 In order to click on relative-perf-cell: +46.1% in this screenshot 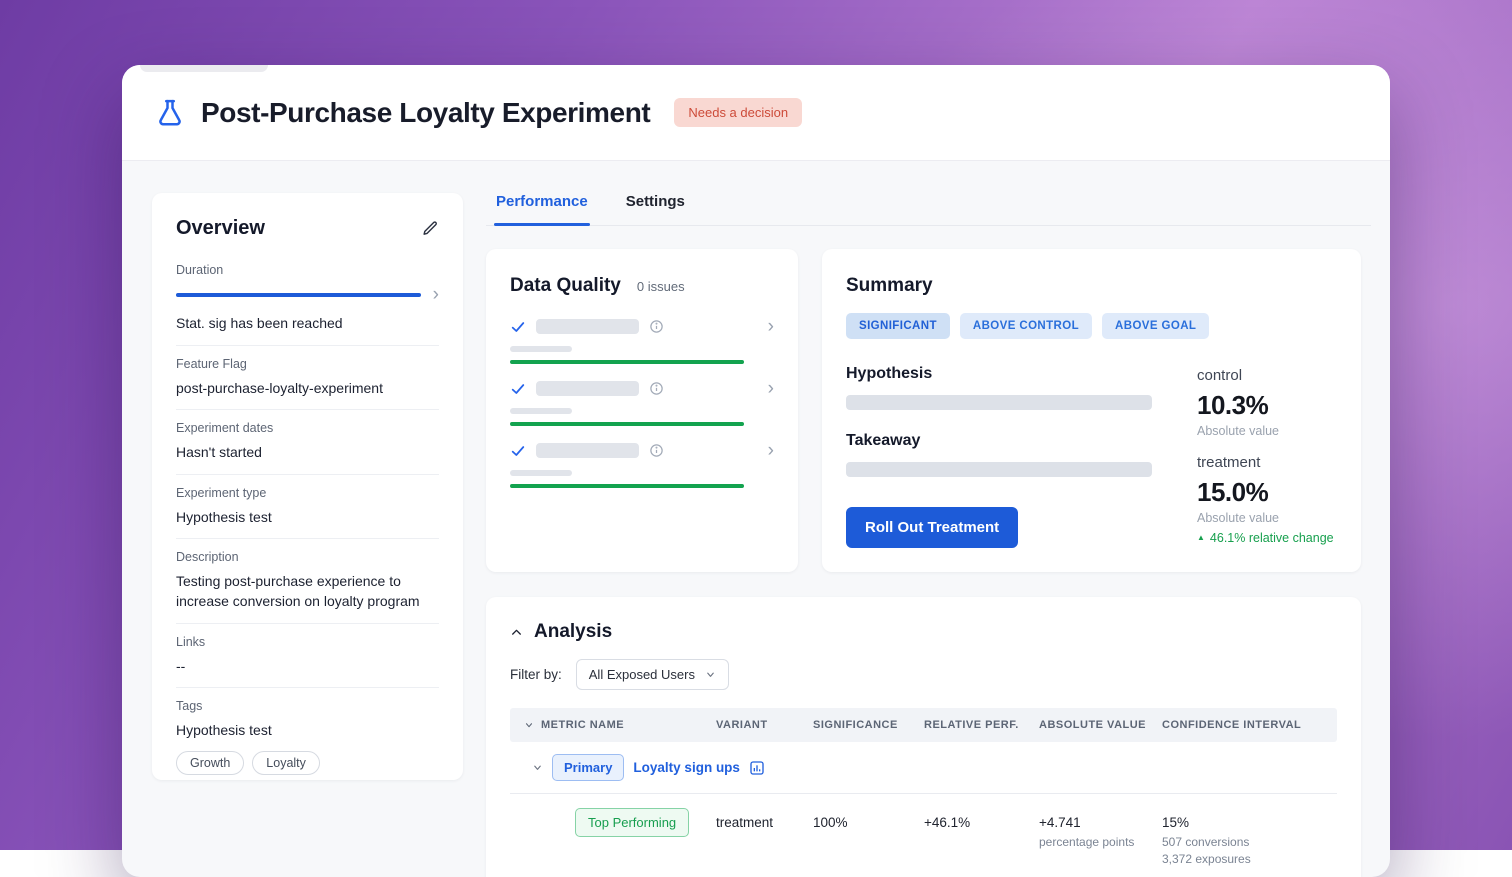, I will do `click(981, 819)`.